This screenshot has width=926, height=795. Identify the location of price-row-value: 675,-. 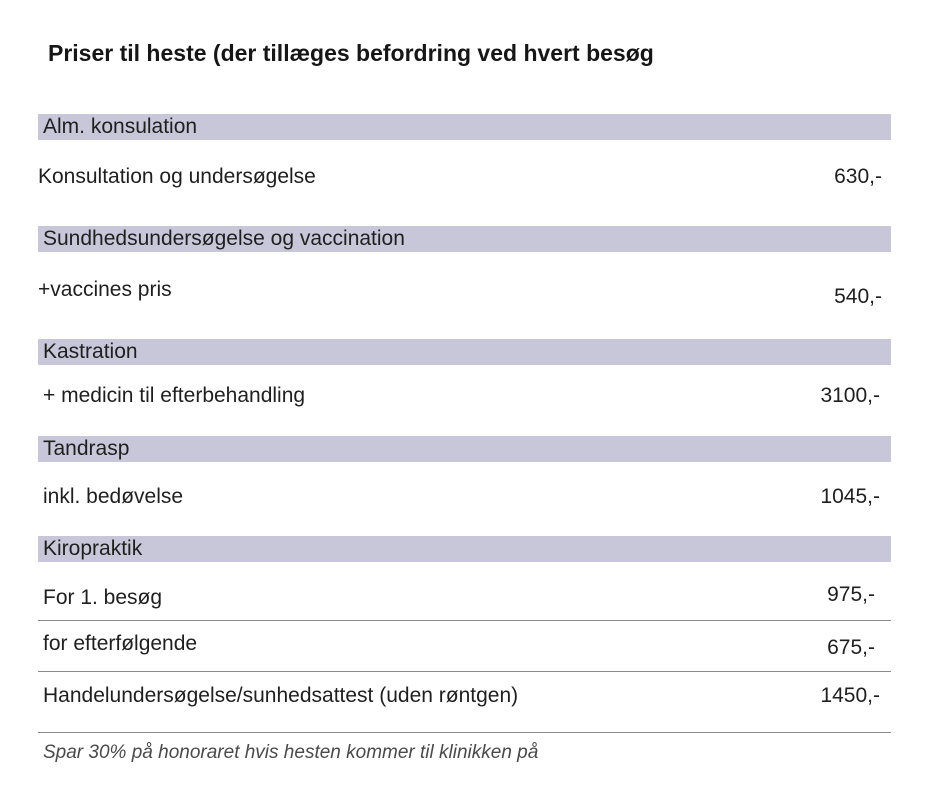
(851, 647).